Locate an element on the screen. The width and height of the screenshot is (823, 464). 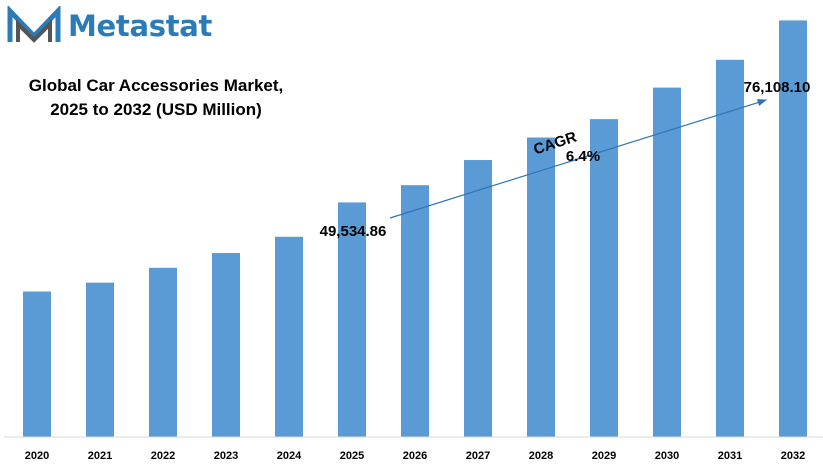
brand-logo: Metastat is located at coordinates (109, 26).